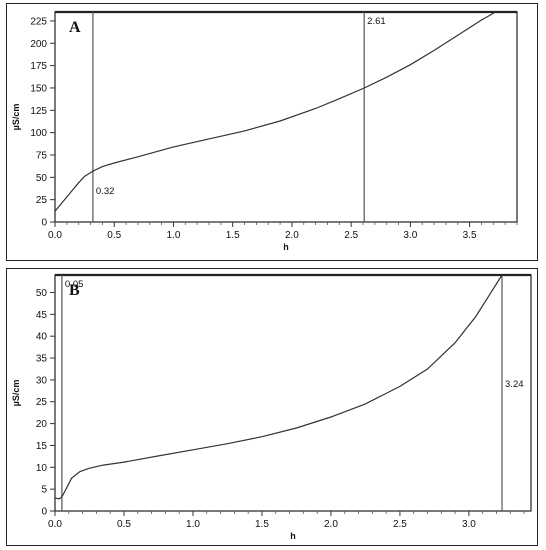 This screenshot has height=550, width=546. I want to click on y-tick-label: 10, so click(42, 468).